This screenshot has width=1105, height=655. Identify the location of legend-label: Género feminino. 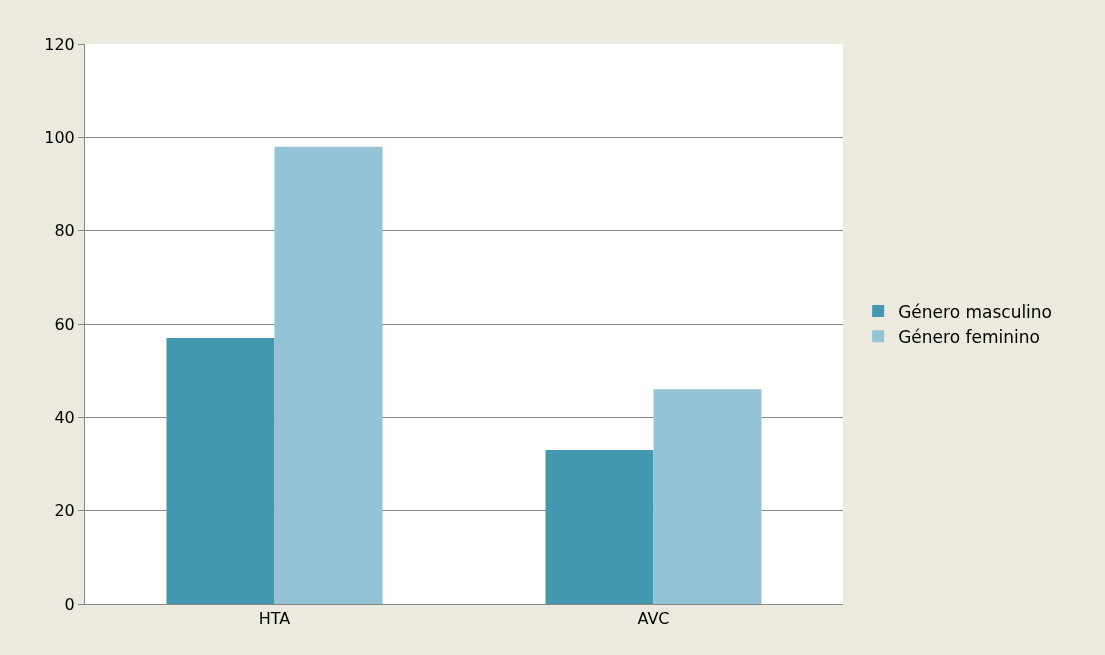
(969, 336).